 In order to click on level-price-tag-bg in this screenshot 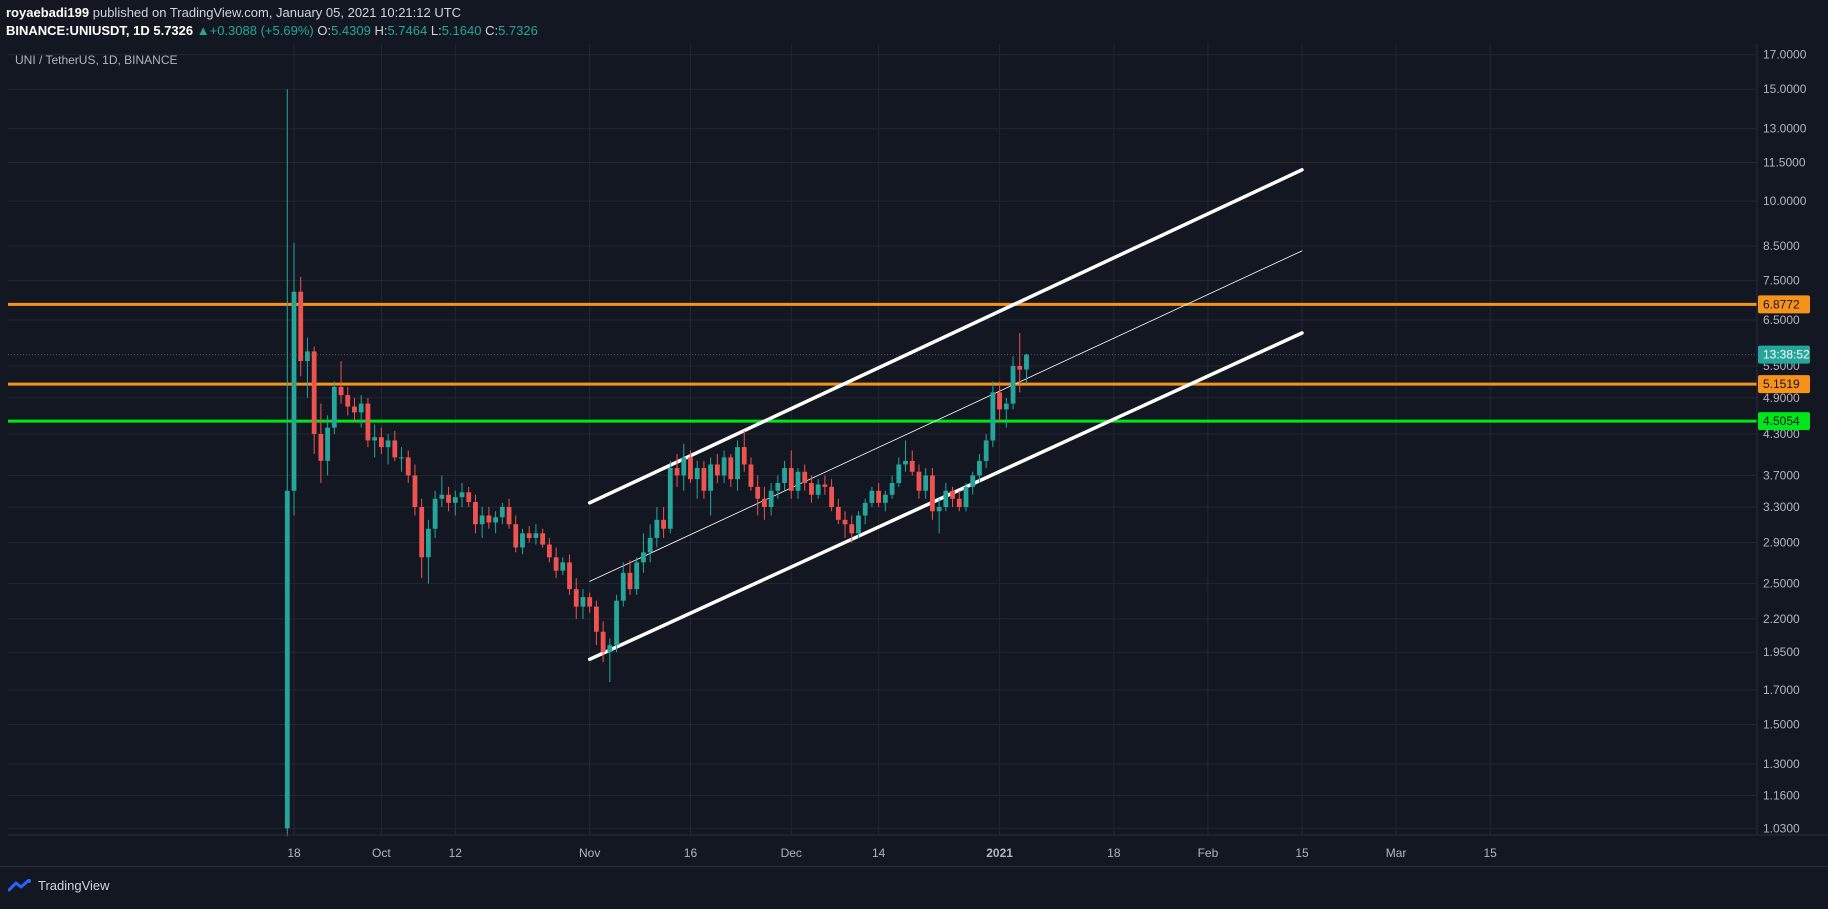, I will do `click(1784, 304)`.